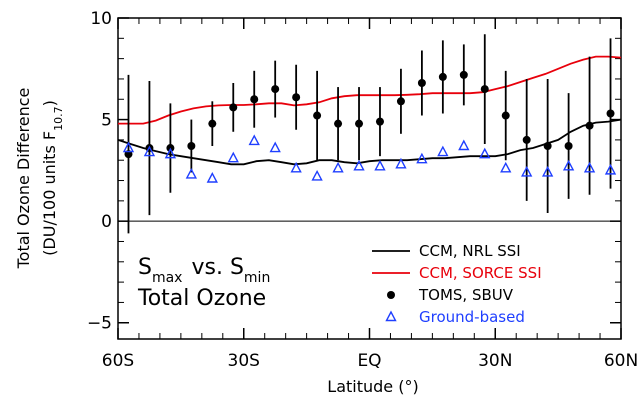 This screenshot has width=641, height=401. I want to click on annotation-line1: Smax vs. Smin, so click(204, 270).